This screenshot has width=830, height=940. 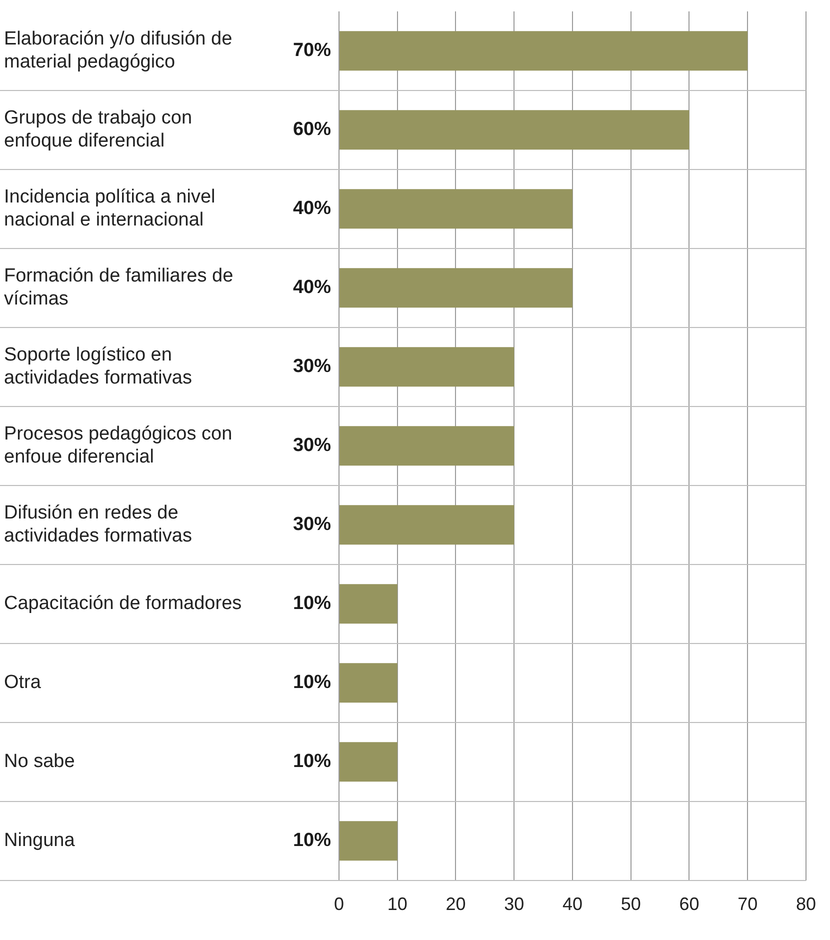 What do you see at coordinates (630, 904) in the screenshot?
I see `x-tick-label: 50` at bounding box center [630, 904].